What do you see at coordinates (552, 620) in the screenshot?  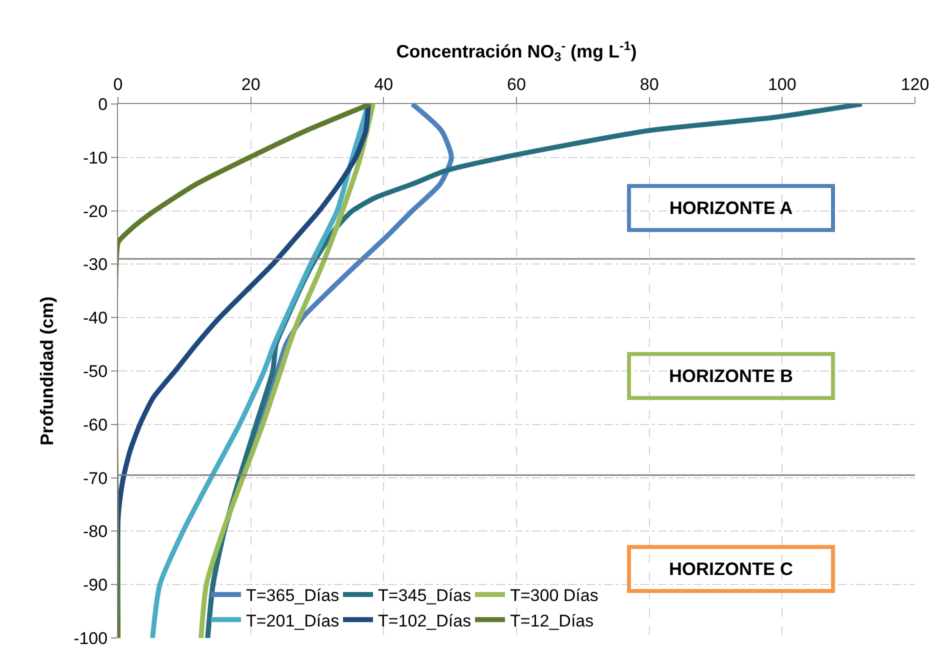 I see `legend-label: T=12_Días` at bounding box center [552, 620].